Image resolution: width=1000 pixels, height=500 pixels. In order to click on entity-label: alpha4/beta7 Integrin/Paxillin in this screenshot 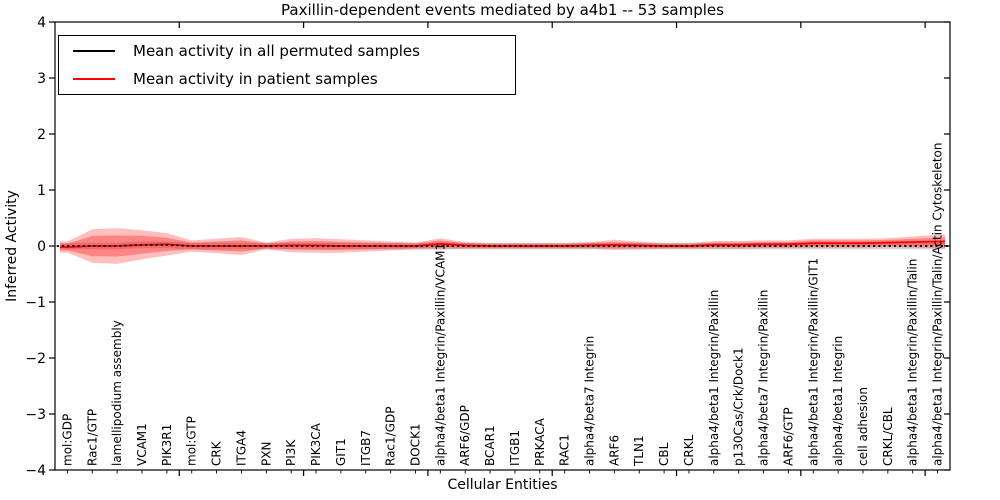, I will do `click(764, 378)`.